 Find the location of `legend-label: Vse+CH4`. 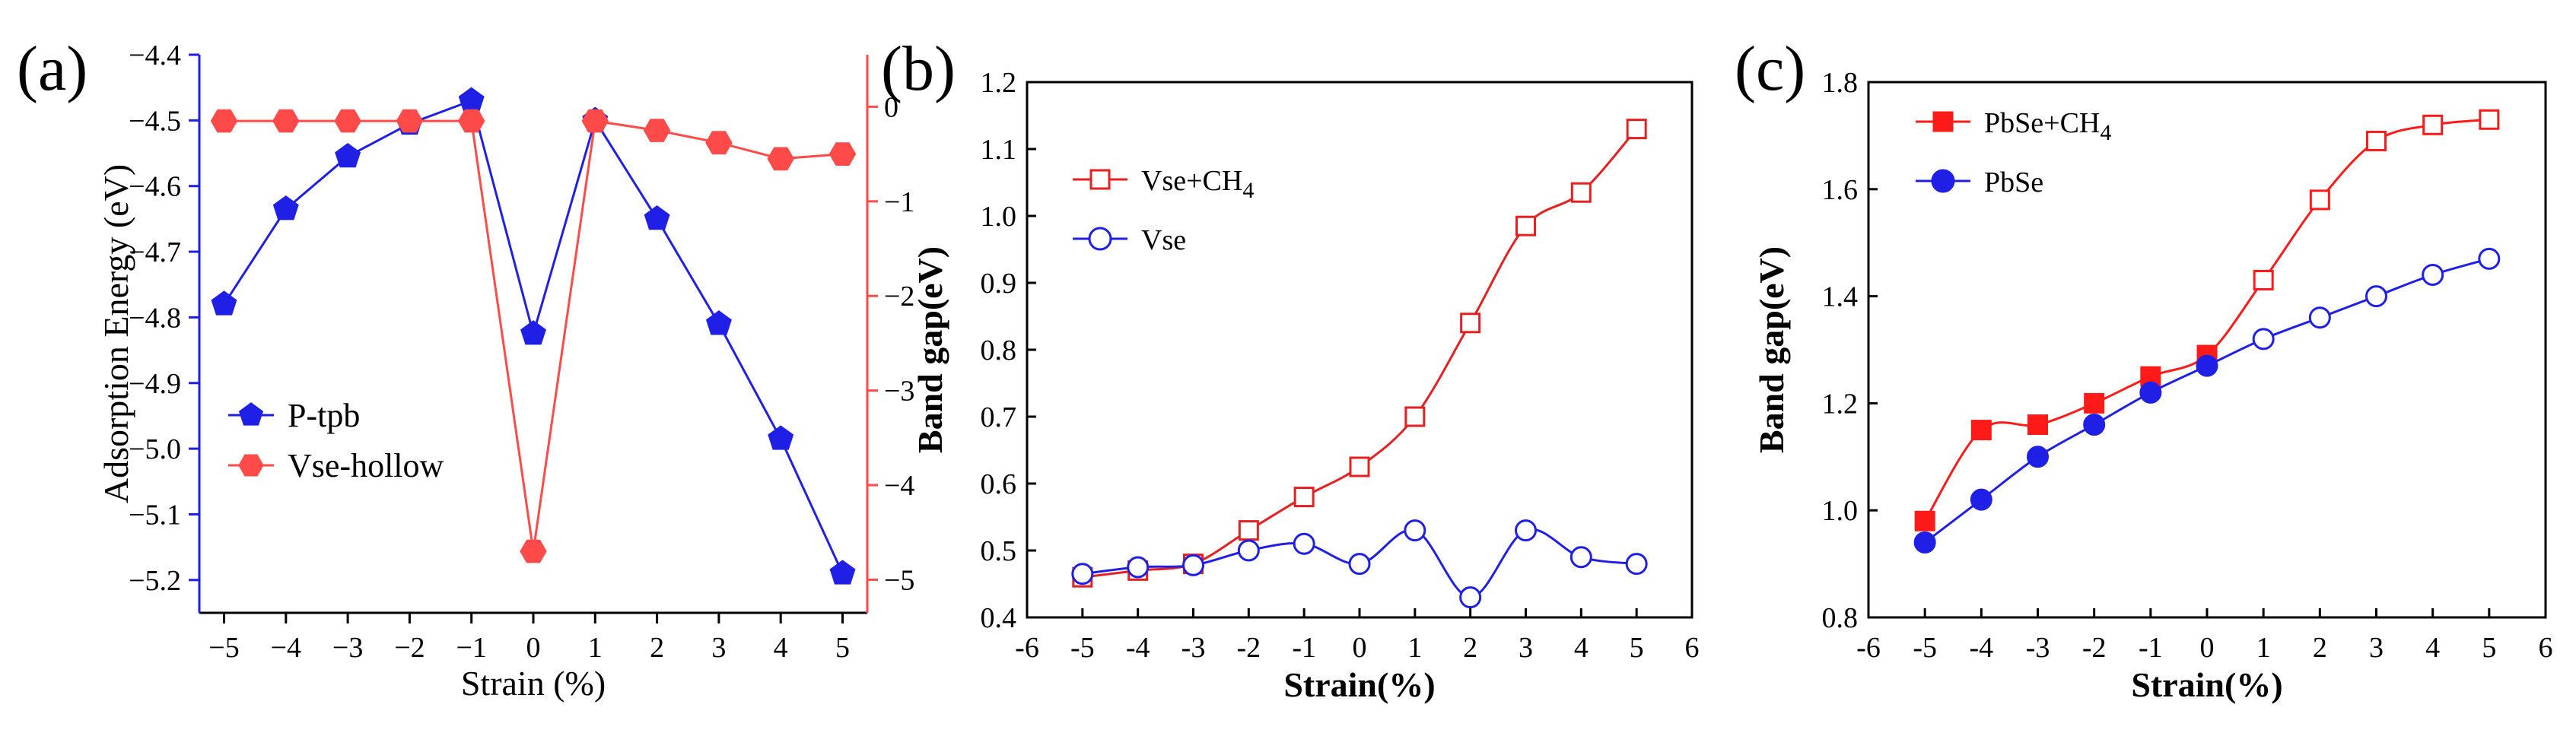

legend-label: Vse+CH4 is located at coordinates (1197, 184).